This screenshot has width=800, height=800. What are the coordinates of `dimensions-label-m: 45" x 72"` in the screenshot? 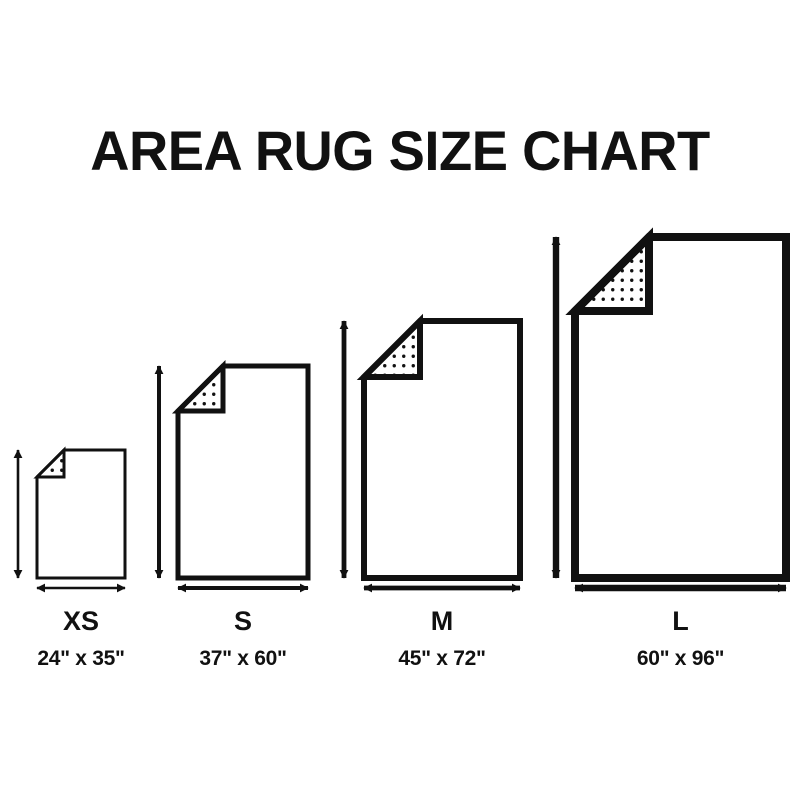 It's located at (441, 658).